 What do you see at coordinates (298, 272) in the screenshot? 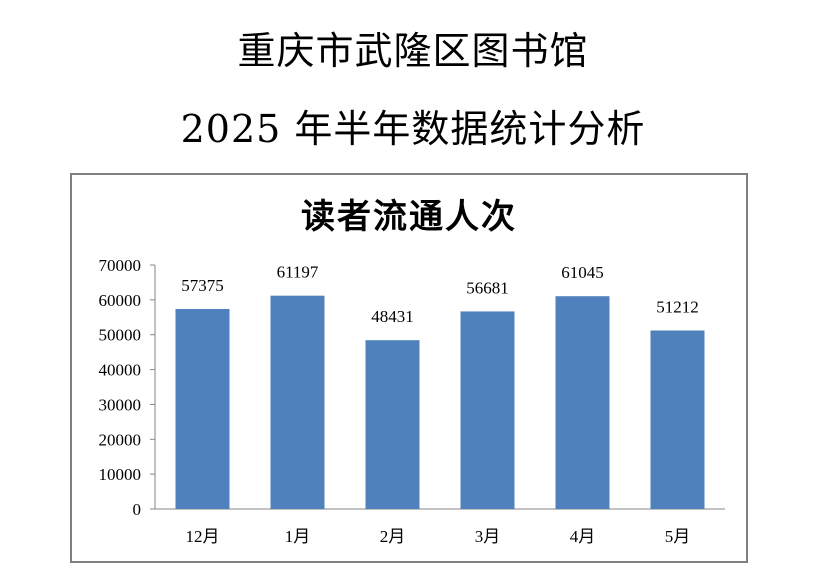
I see `data-label: 61197` at bounding box center [298, 272].